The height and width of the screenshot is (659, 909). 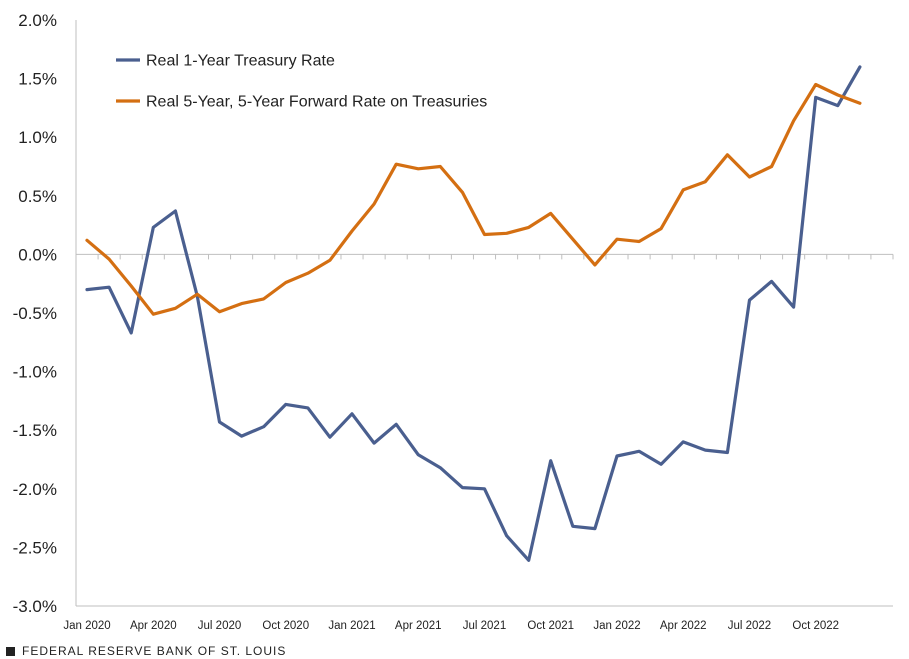 I want to click on x-tick-label: Jul 2021, so click(x=484, y=626).